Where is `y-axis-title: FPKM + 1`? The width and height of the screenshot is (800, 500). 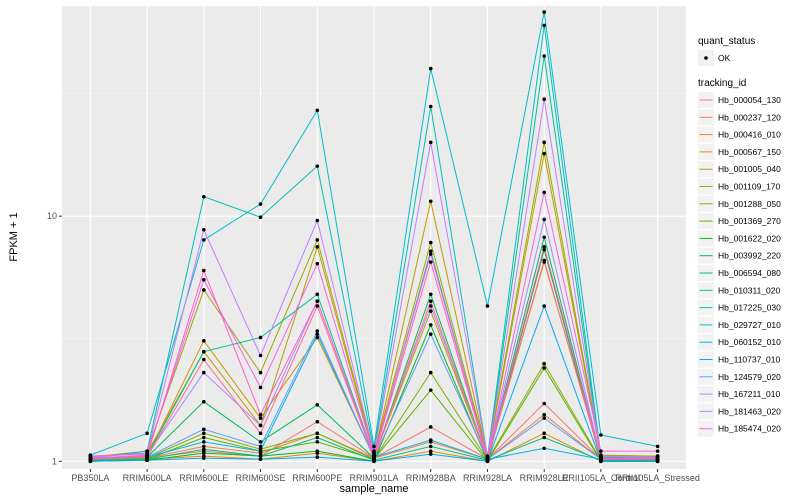
y-axis-title: FPKM + 1 is located at coordinates (14, 236).